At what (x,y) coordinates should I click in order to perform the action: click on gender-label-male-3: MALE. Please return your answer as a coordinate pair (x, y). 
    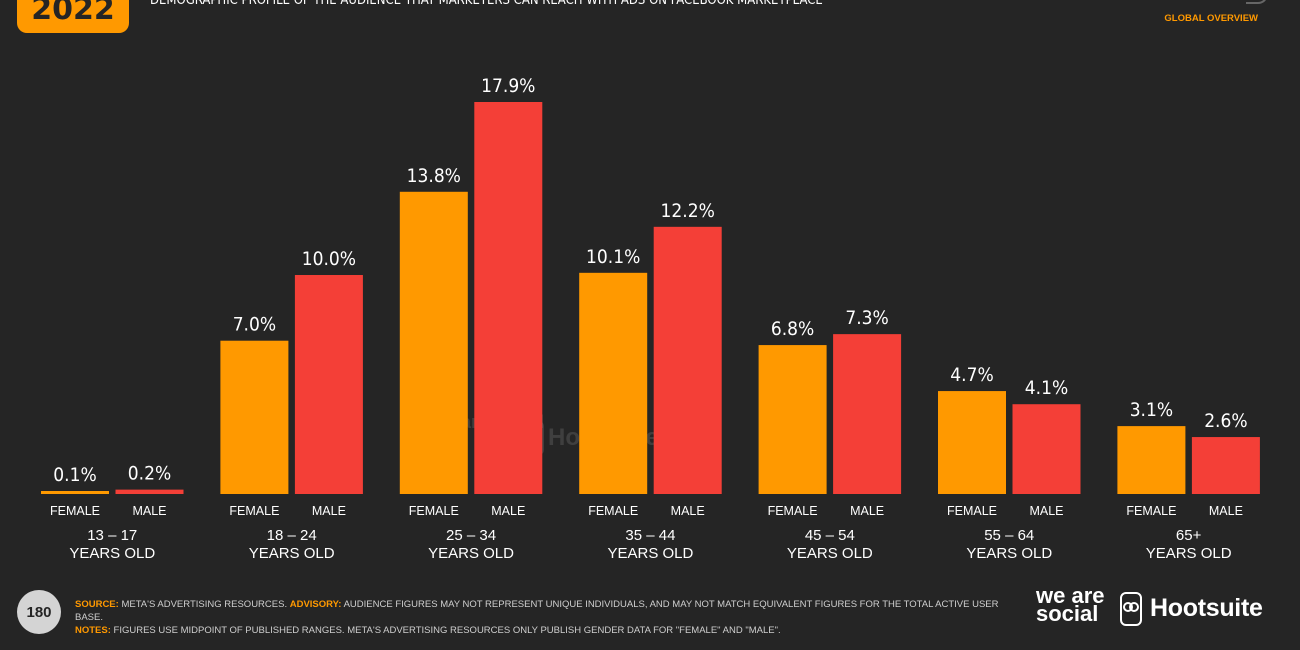
    Looking at the image, I should click on (688, 511).